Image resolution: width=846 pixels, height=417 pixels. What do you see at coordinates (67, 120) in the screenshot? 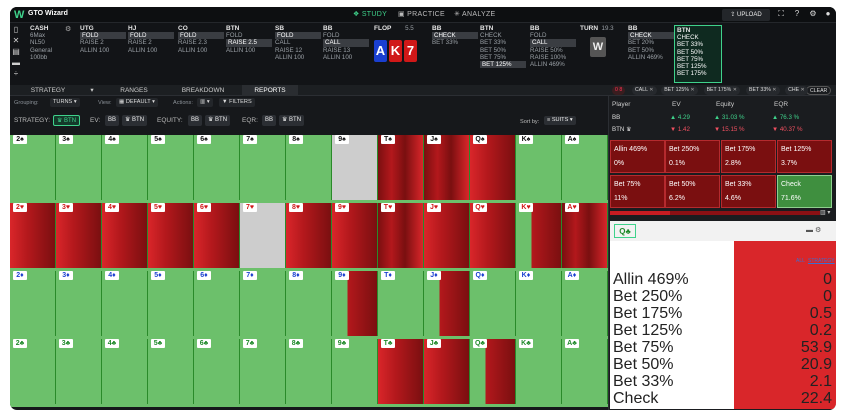
I see `strategy-player-button: ♛ BTN` at bounding box center [67, 120].